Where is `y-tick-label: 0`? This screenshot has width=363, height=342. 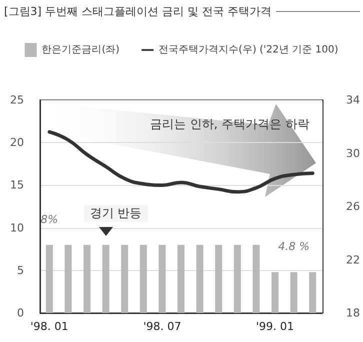 y-tick-label: 0 is located at coordinates (20, 313).